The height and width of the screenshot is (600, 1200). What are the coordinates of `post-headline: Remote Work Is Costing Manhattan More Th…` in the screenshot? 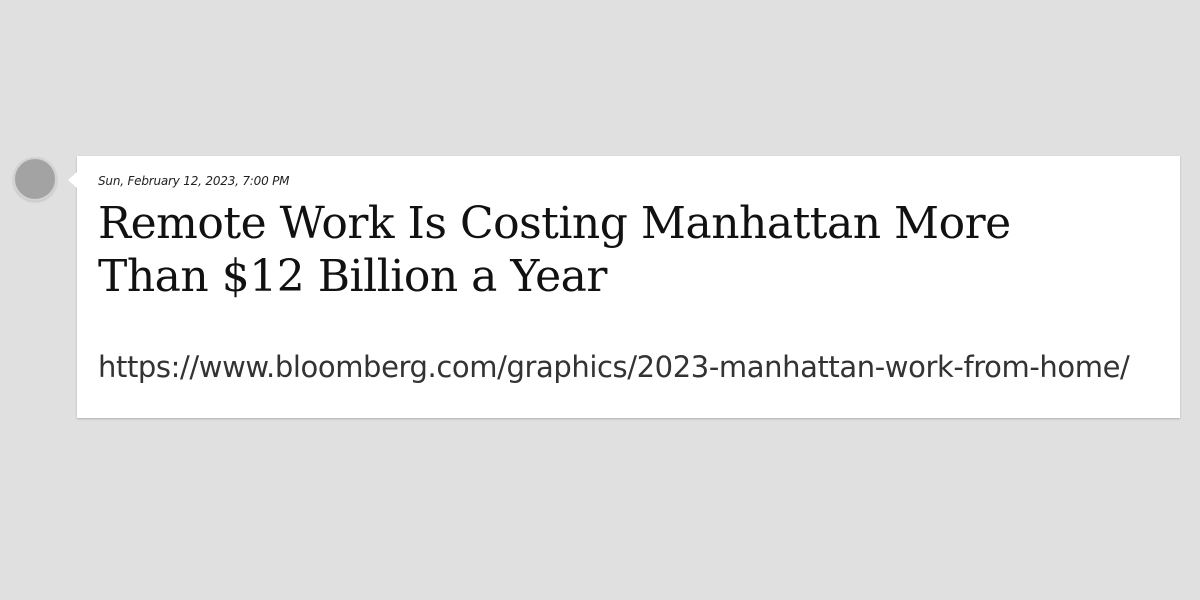 It's located at (554, 250).